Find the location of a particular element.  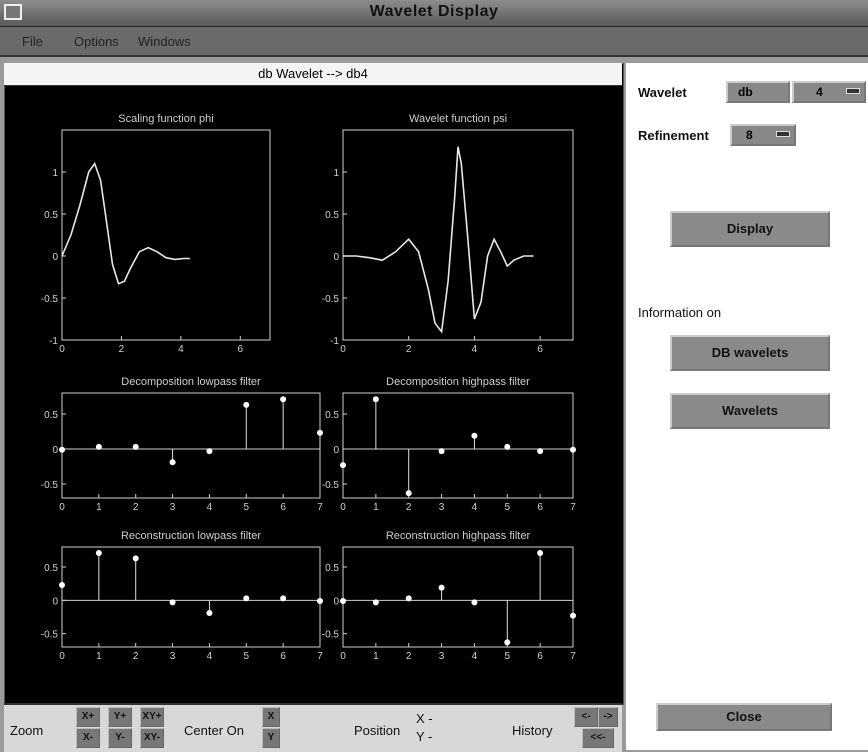

reconstruction-lowpass-filter-title: Reconstruction lowpass filter is located at coordinates (191, 536).